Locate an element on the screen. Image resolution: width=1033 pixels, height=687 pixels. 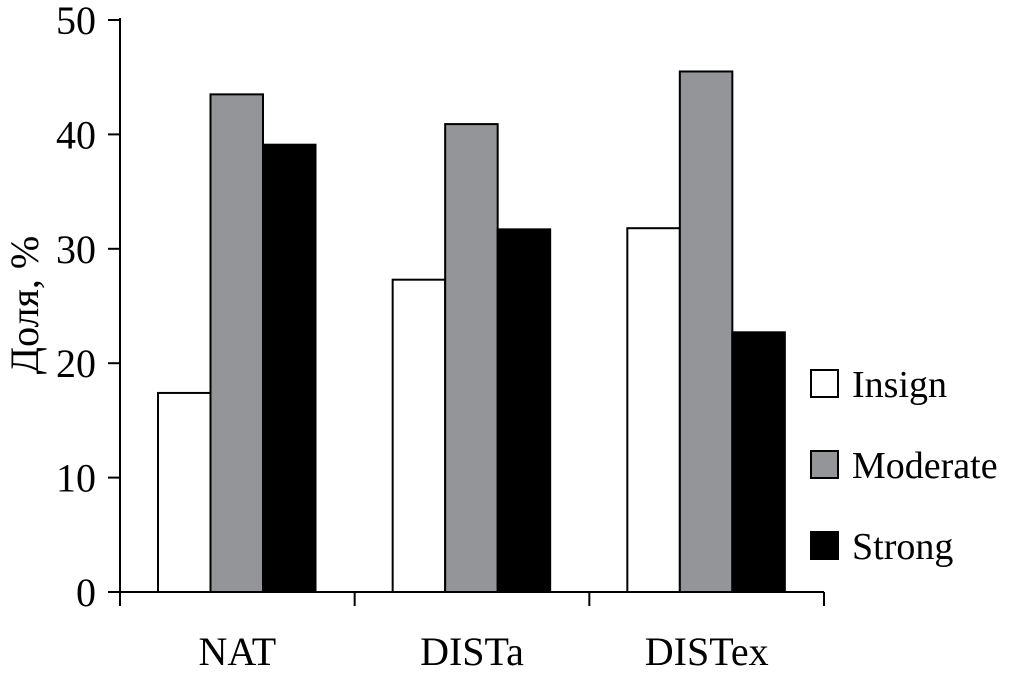
bar-insign-nat is located at coordinates (184, 492).